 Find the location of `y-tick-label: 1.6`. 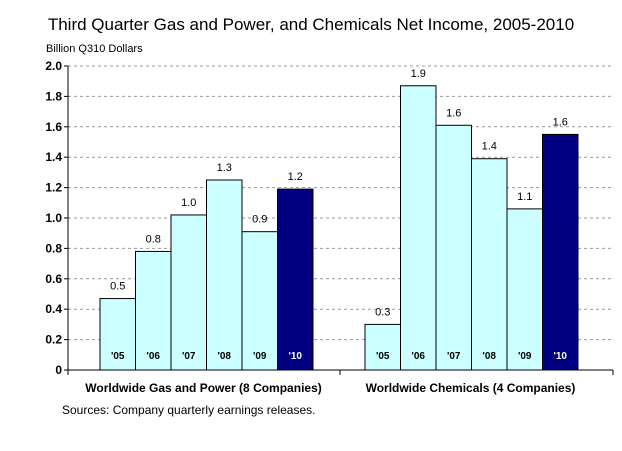

y-tick-label: 1.6 is located at coordinates (53, 127).